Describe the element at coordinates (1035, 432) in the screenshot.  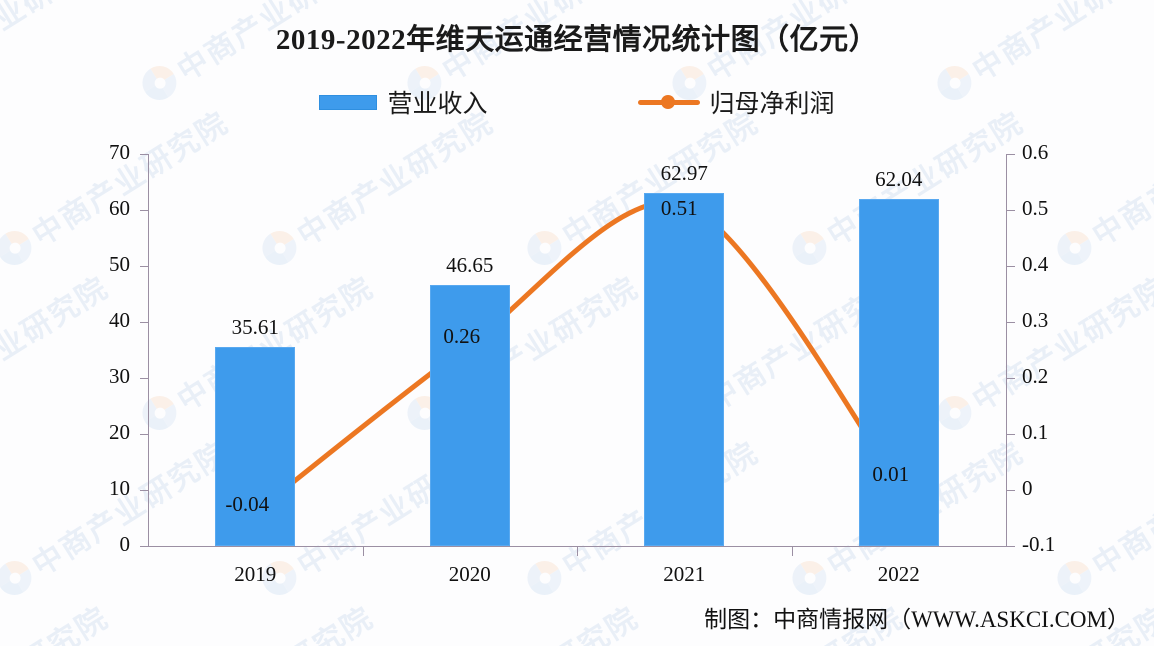
I see `y-tick-label-right: 0.1` at that location.